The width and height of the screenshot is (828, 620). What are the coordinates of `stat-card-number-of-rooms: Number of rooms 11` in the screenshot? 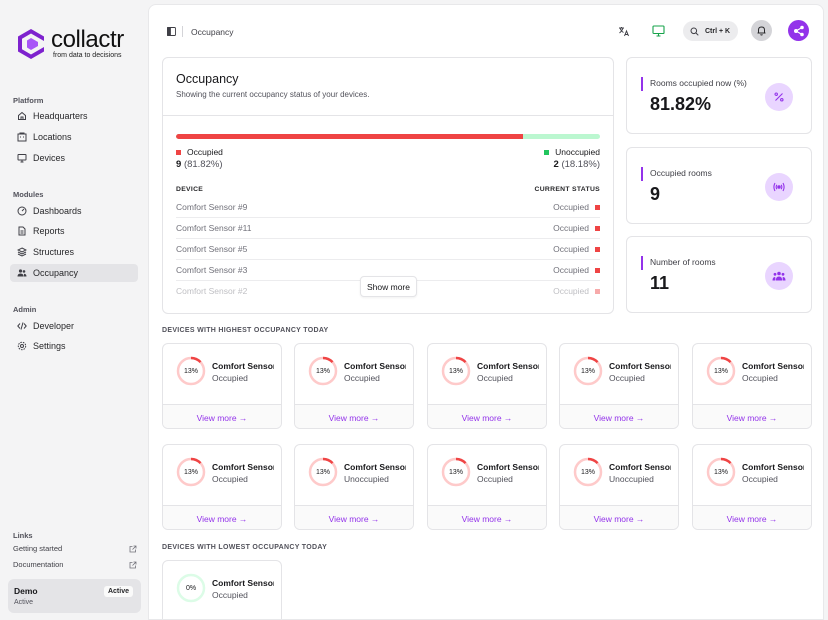 It's located at (719, 274).